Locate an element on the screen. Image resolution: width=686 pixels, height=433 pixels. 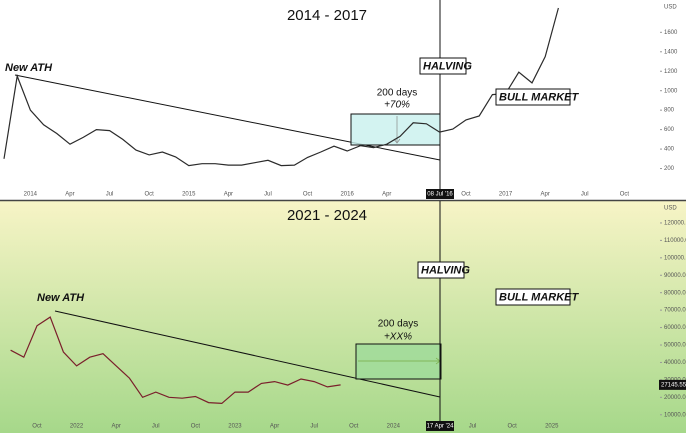
annotation: +XX% is located at coordinates (398, 337).